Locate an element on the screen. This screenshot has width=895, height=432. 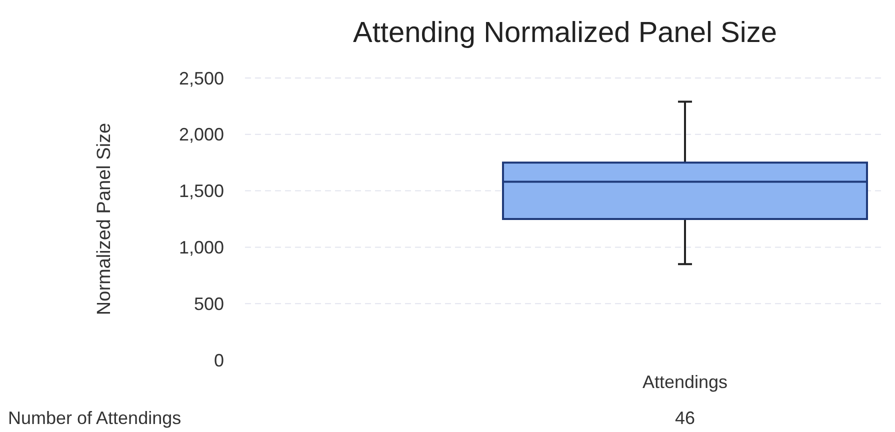
y-axis-title: Normalized Panel Size is located at coordinates (104, 219).